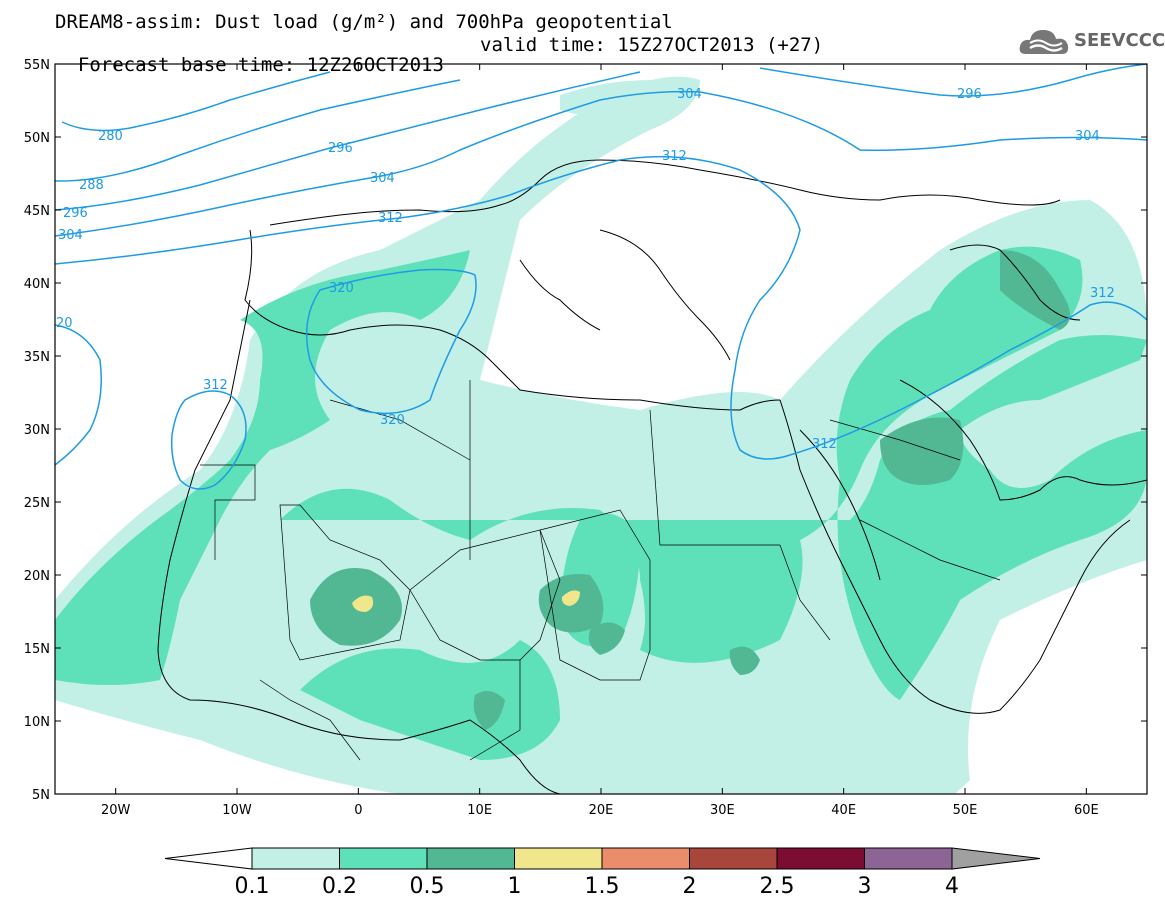 Image resolution: width=1165 pixels, height=907 pixels. I want to click on colorbar-label: 4, so click(952, 886).